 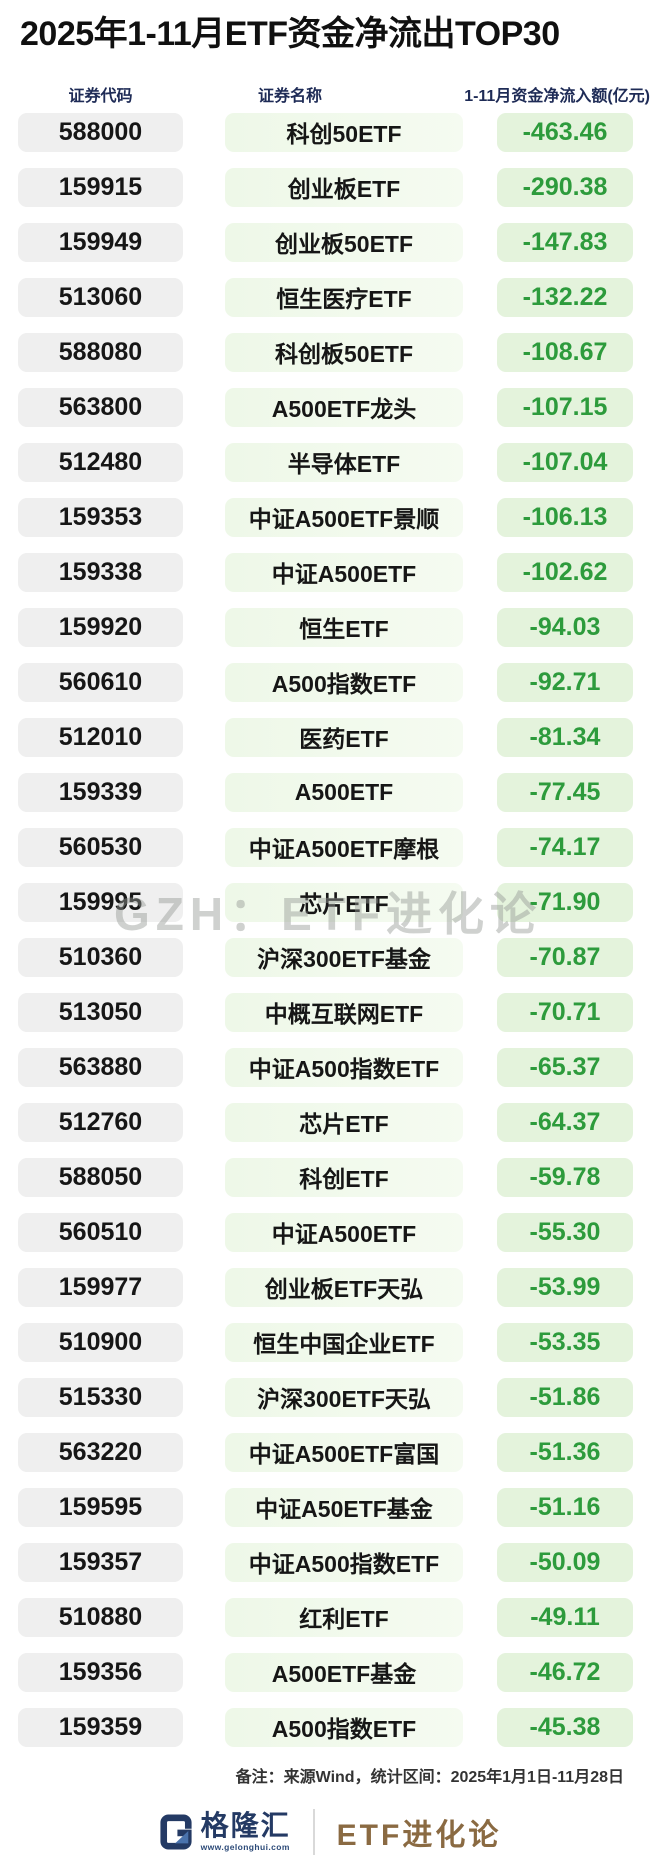 I want to click on value-cell: -106.13, so click(x=565, y=517).